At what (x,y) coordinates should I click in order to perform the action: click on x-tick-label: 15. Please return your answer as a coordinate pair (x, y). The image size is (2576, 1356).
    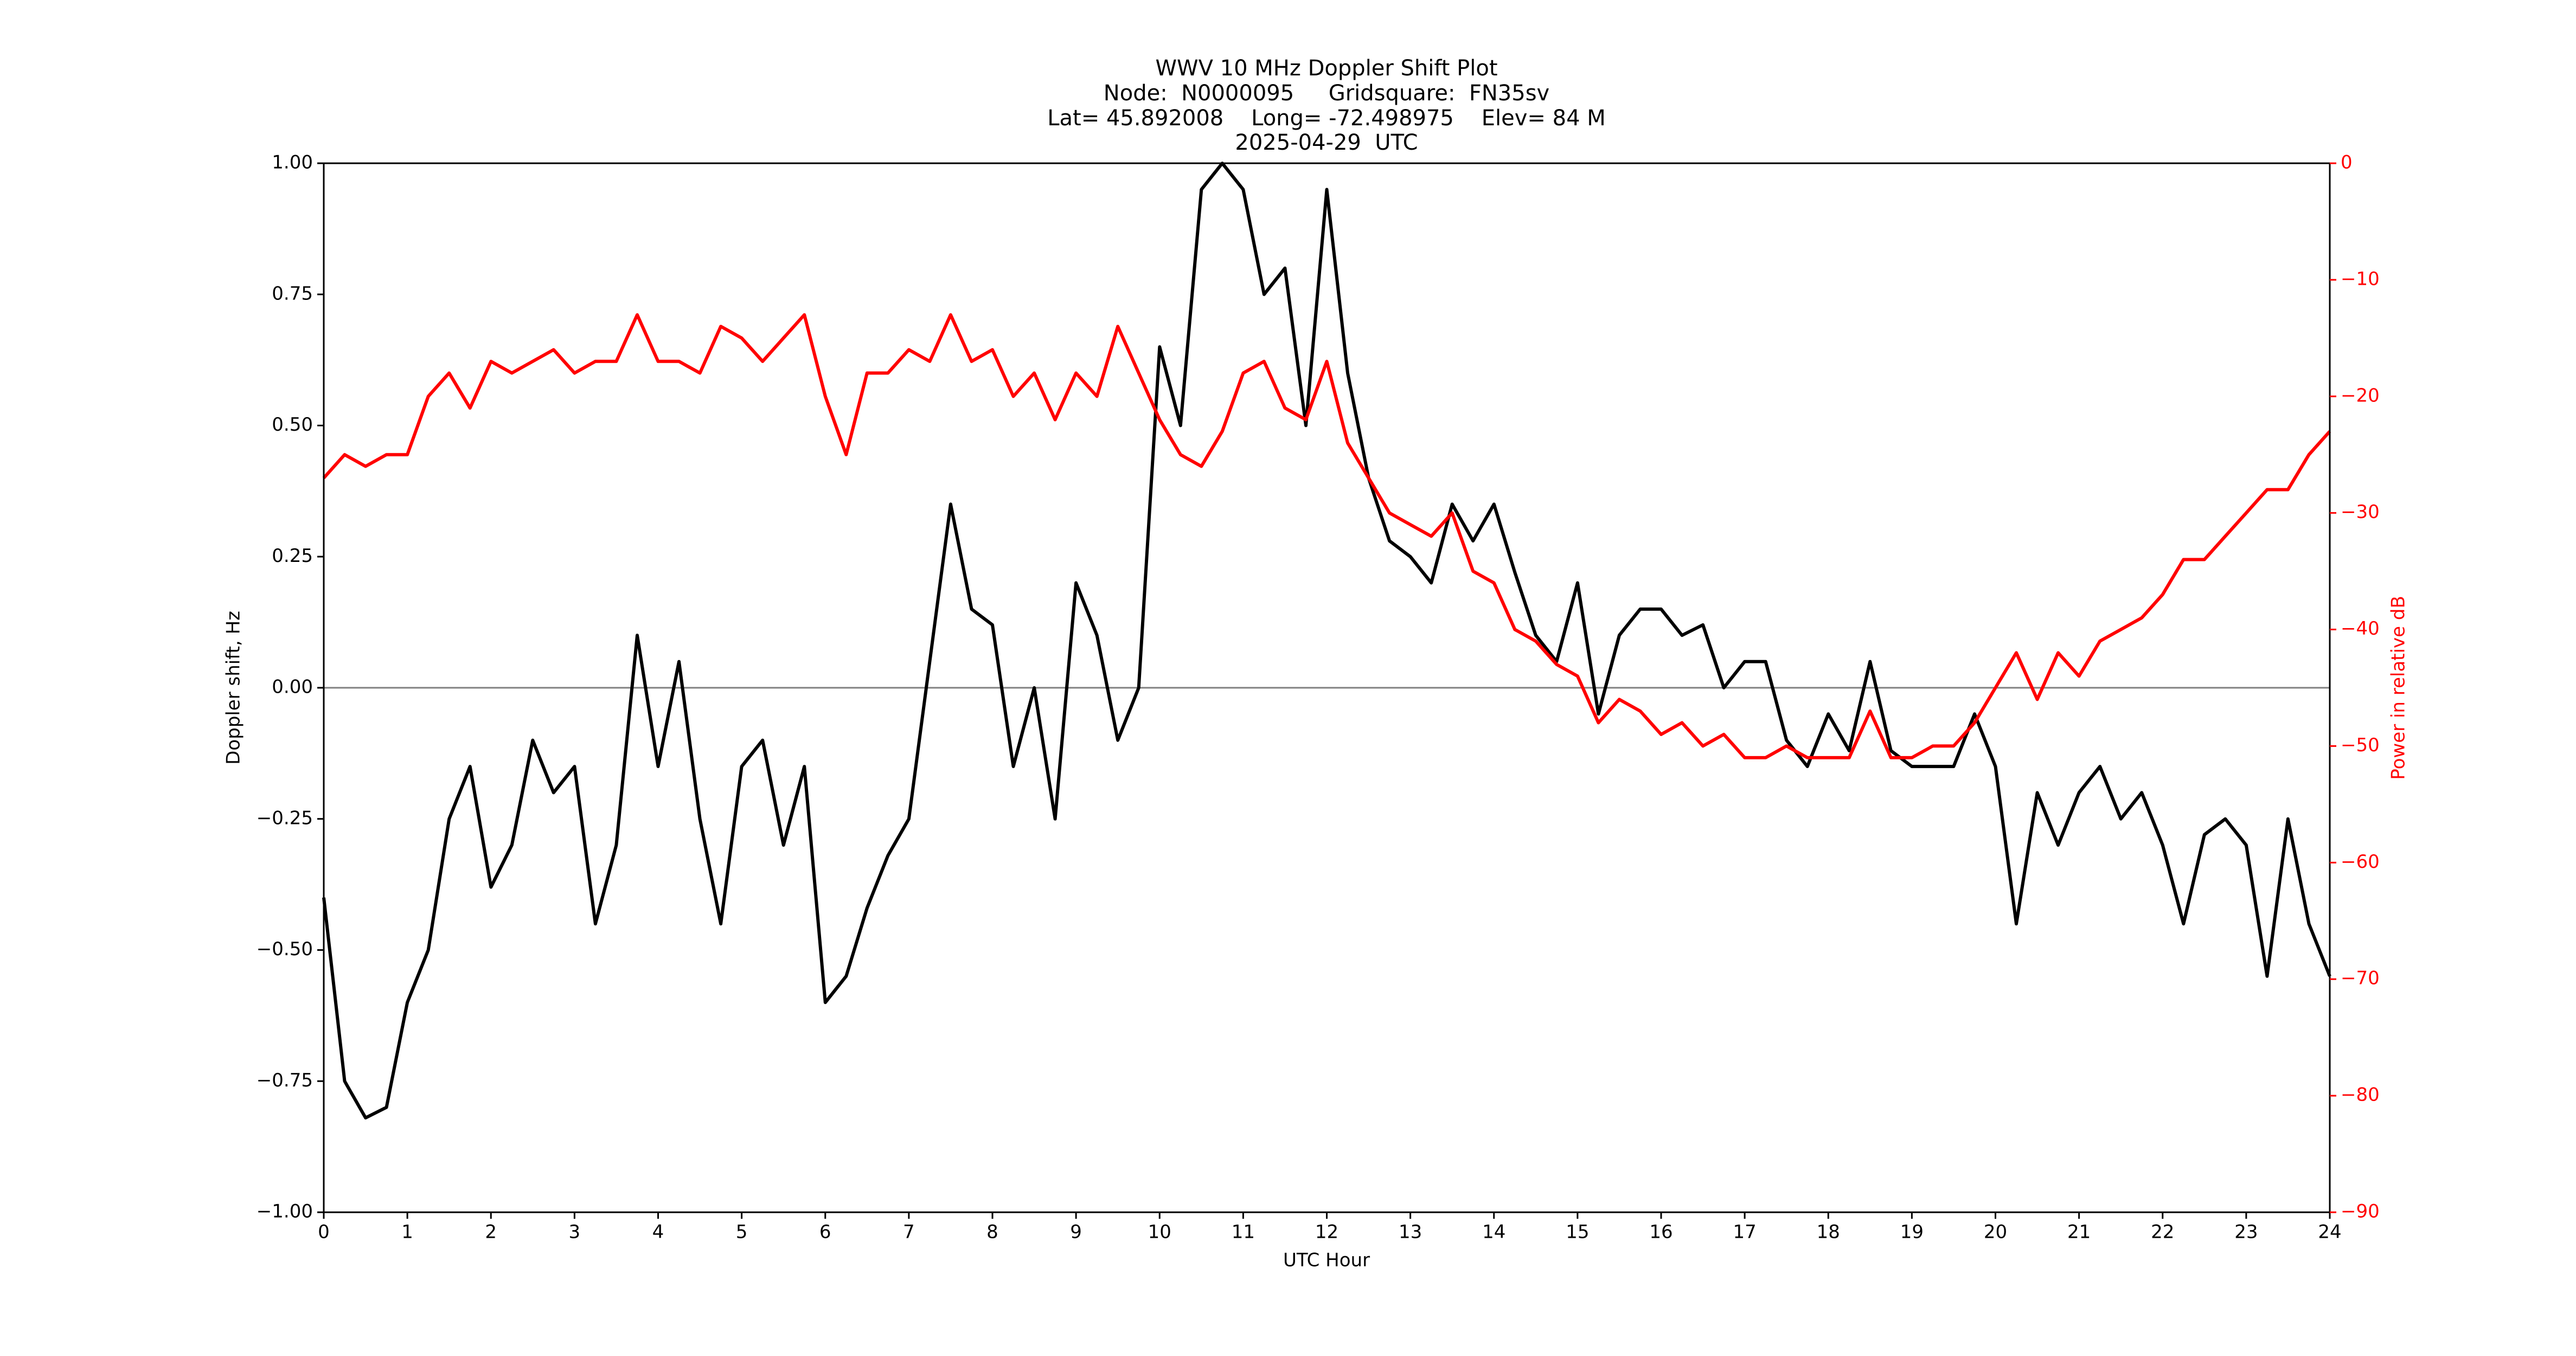
    Looking at the image, I should click on (1577, 1232).